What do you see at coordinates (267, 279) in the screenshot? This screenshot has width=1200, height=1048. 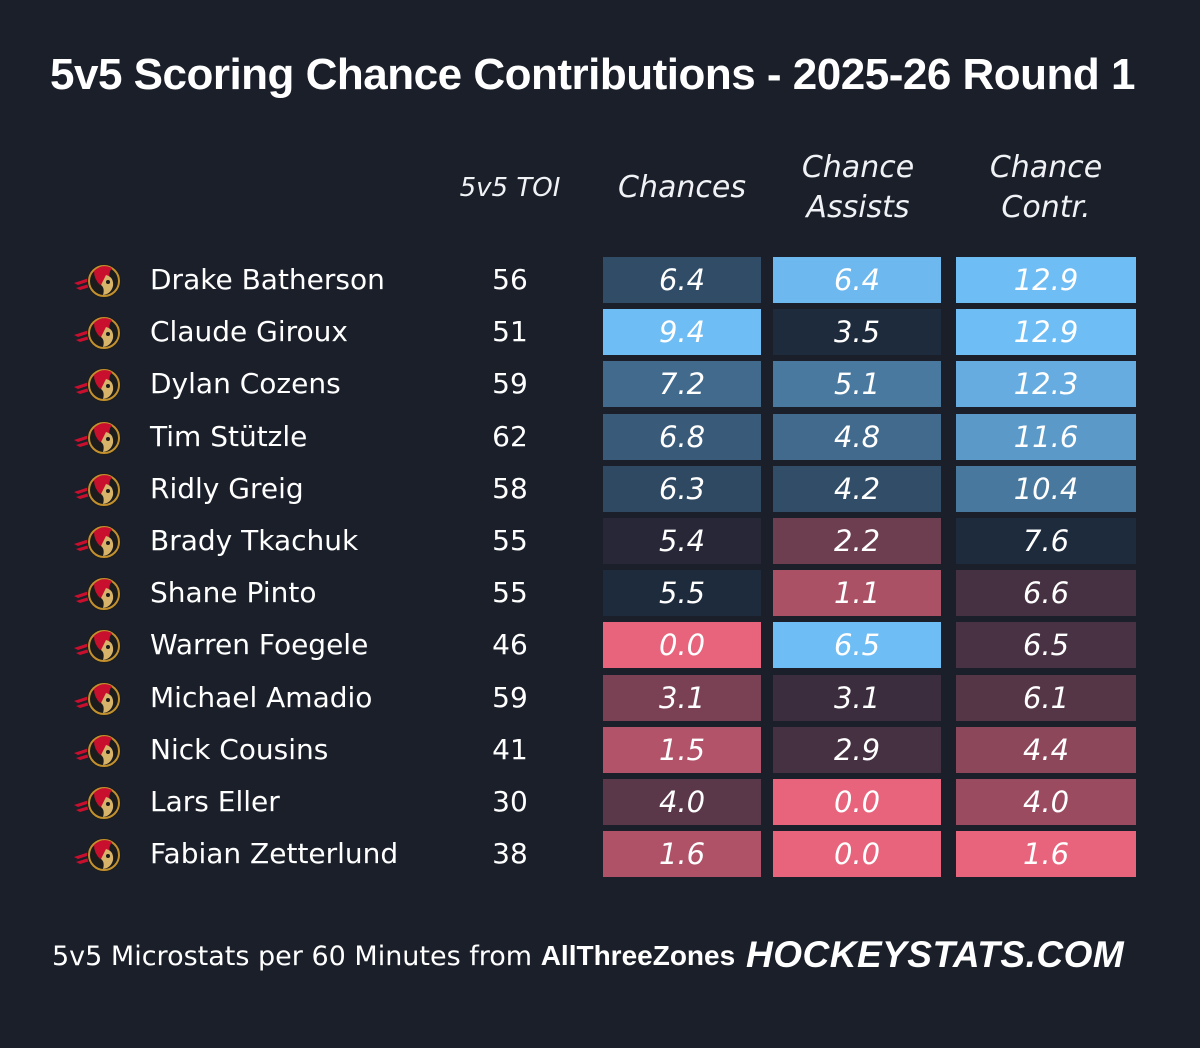 I see `player-name: Drake Batherson` at bounding box center [267, 279].